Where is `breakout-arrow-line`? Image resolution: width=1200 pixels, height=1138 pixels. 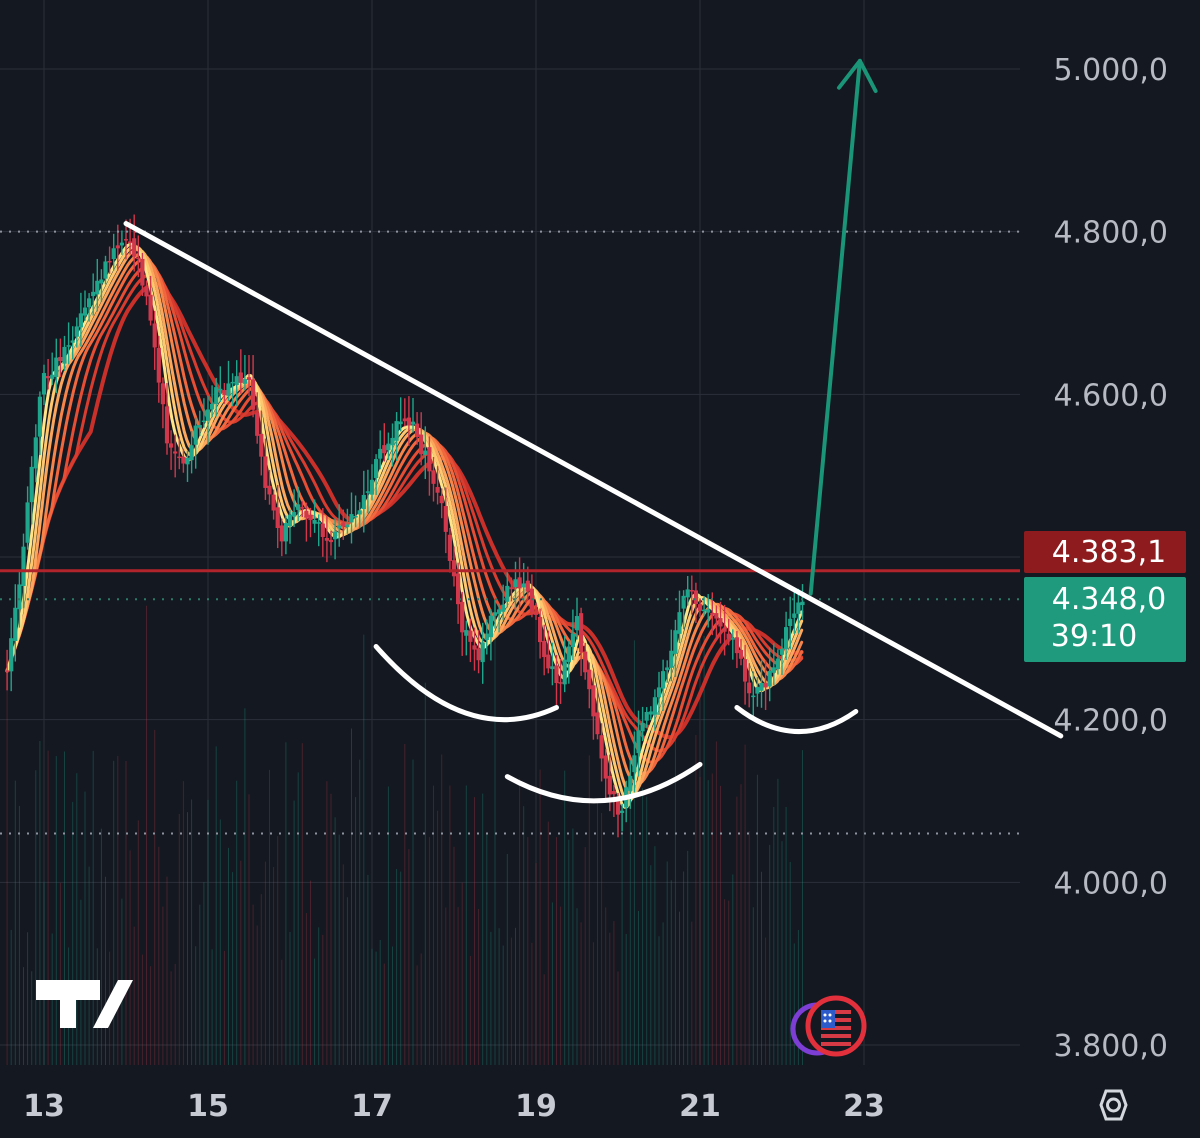 breakout-arrow-line is located at coordinates (835, 327).